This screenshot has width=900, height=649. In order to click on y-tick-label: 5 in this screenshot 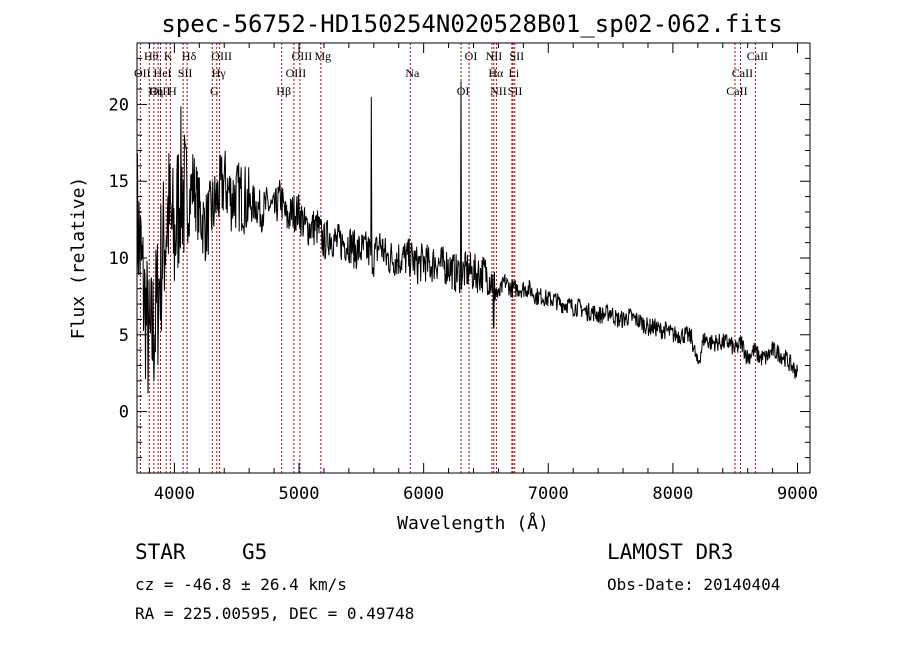, I will do `click(124, 336)`.